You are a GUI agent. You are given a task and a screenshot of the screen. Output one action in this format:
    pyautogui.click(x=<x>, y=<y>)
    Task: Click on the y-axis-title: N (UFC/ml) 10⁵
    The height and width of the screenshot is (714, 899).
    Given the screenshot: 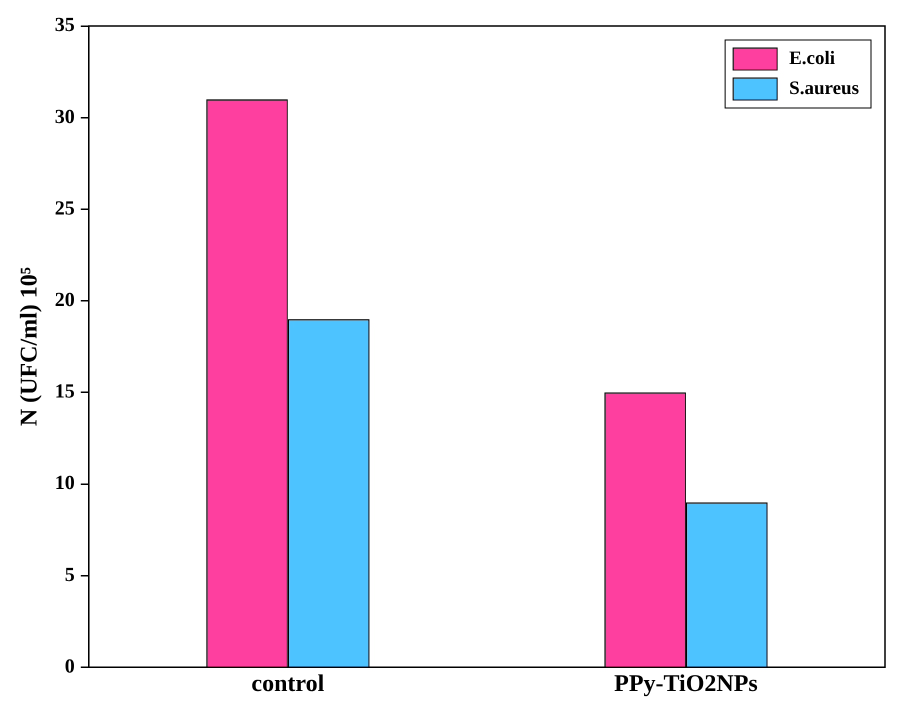 What is the action you would take?
    pyautogui.click(x=29, y=346)
    